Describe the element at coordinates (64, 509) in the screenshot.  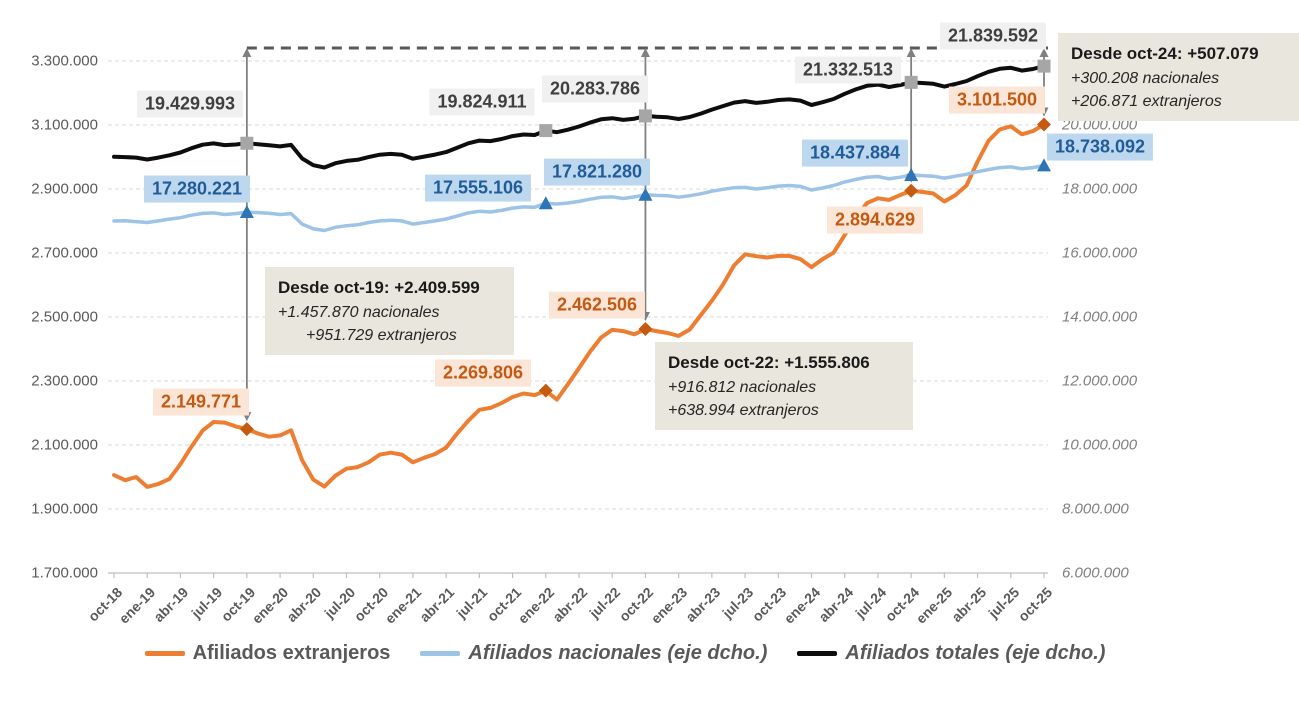
I see `left-axis-tick-label: 1.900.000` at that location.